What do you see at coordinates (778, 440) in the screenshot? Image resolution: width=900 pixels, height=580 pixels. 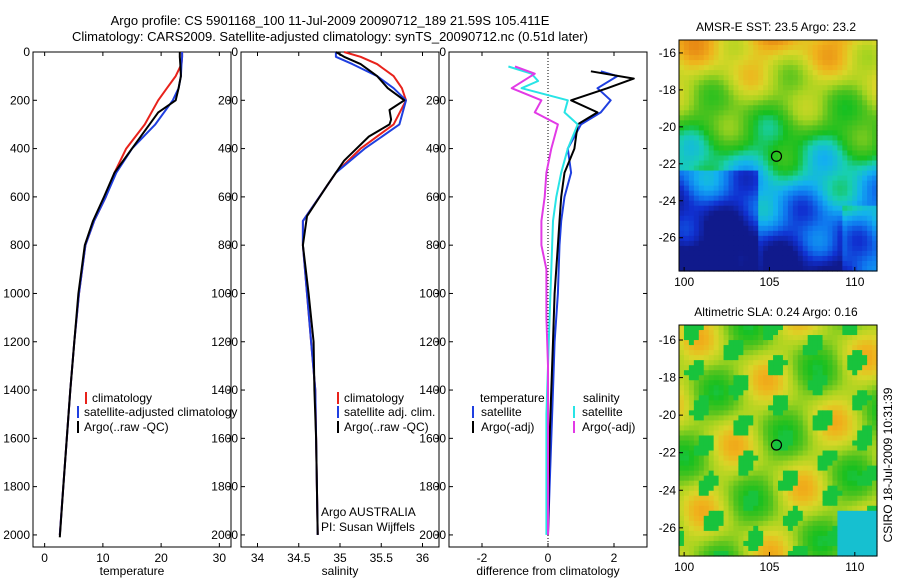 I see `sla-map-frame` at bounding box center [778, 440].